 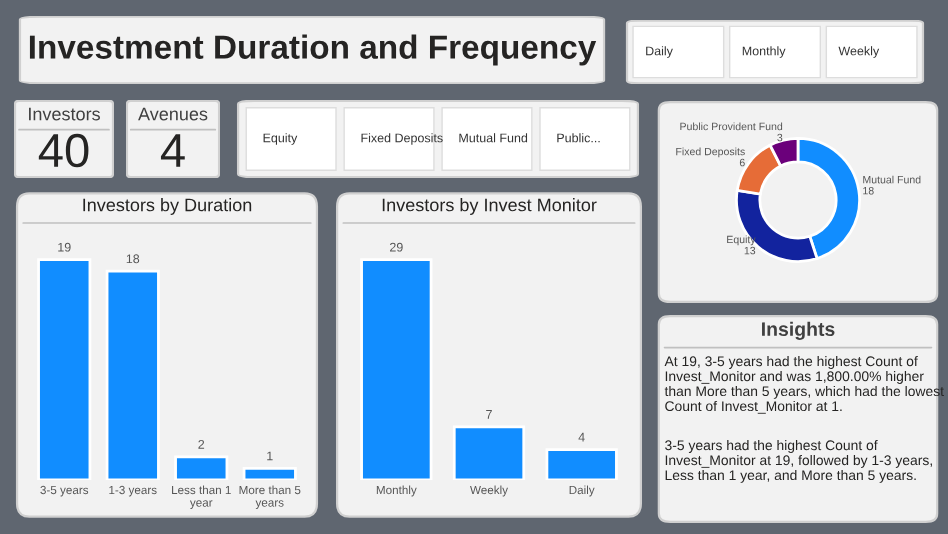 What do you see at coordinates (173, 114) in the screenshot?
I see `text: Avenues` at bounding box center [173, 114].